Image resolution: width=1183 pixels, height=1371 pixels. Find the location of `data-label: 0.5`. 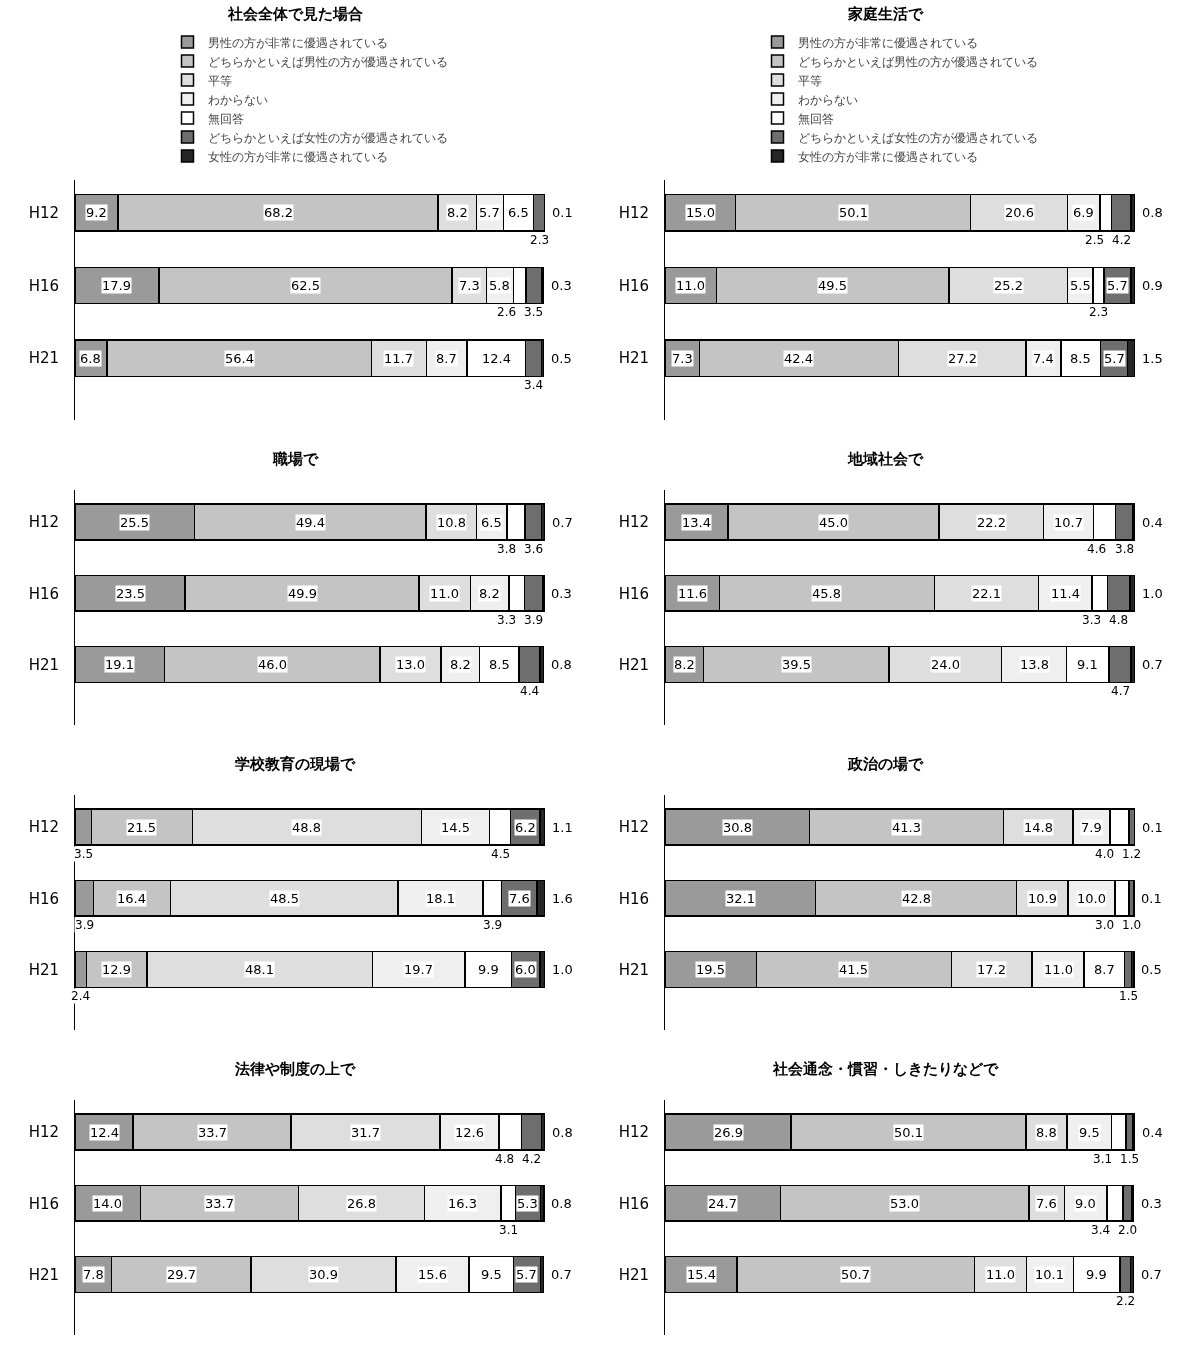

data-label: 0.5 is located at coordinates (561, 358).